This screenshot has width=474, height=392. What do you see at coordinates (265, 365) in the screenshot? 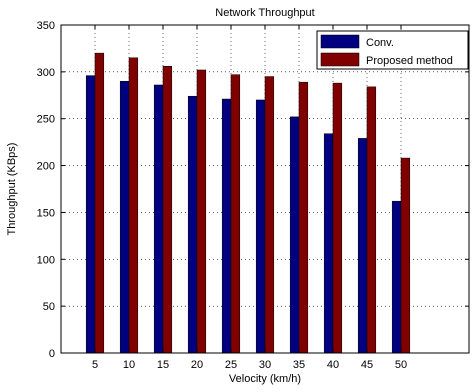
I see `x-tick-label: 30` at bounding box center [265, 365].